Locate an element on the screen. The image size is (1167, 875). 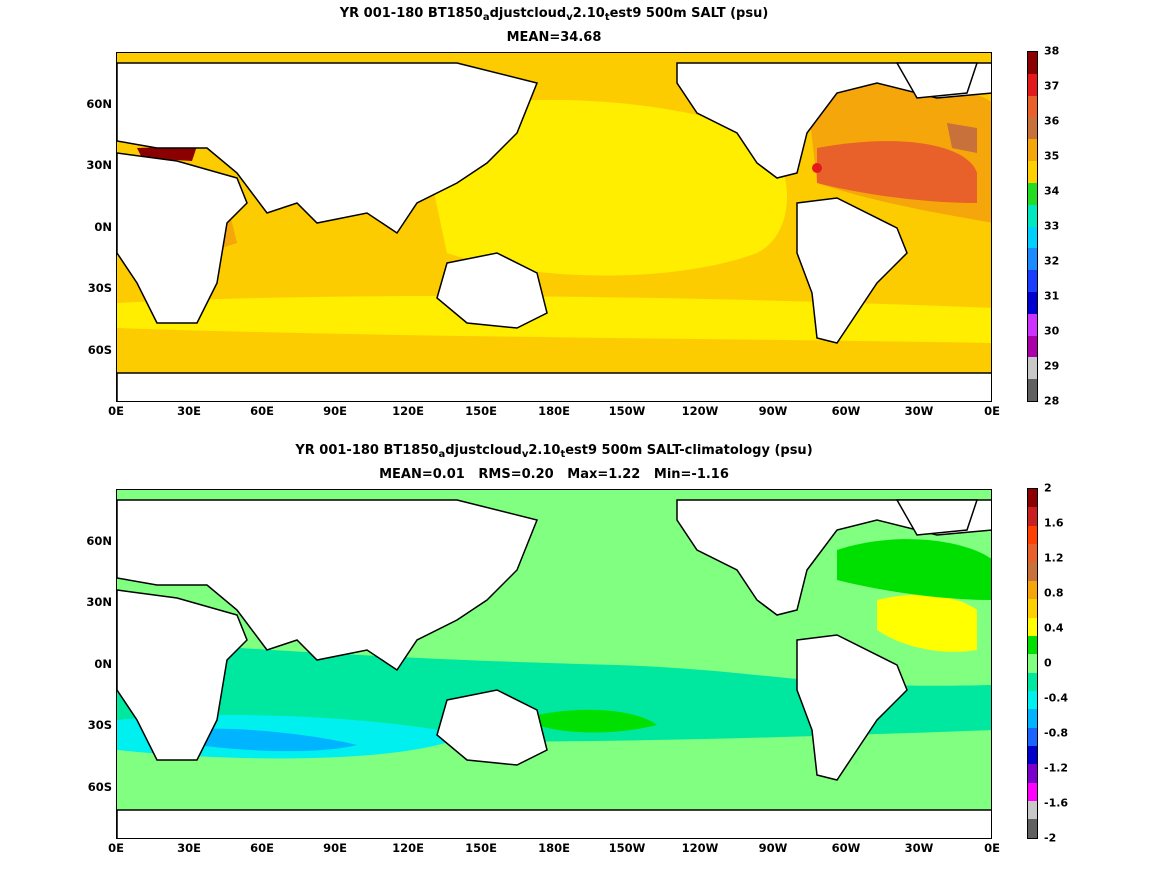
top-title-part: djustcloud is located at coordinates (528, 13).